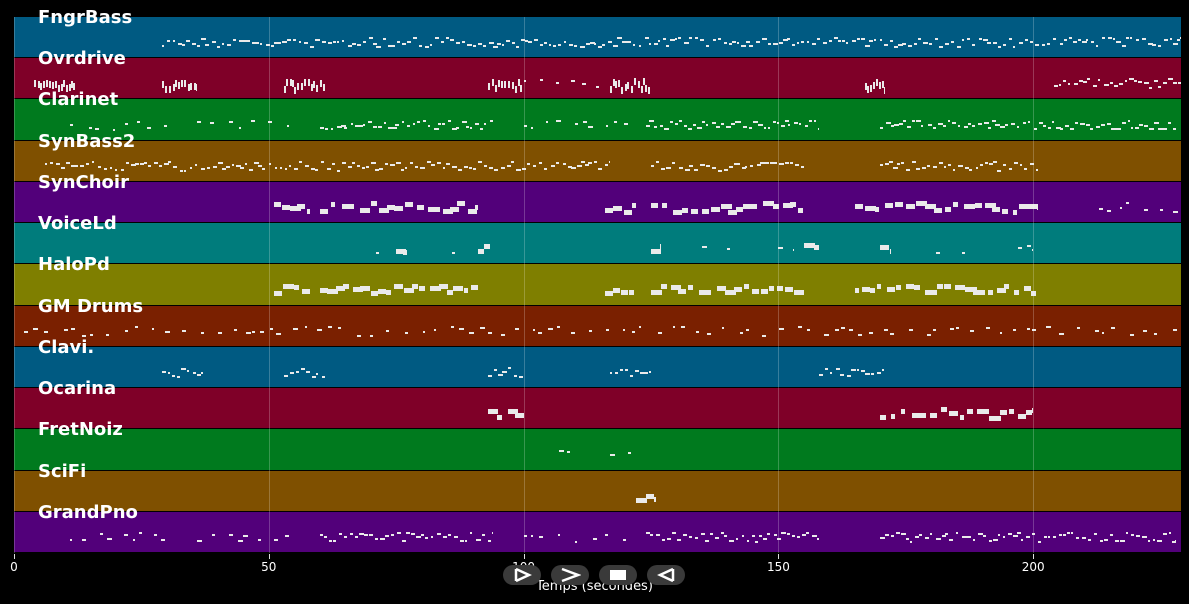 The image size is (1189, 604). Describe the element at coordinates (597, 38) in the screenshot. I see `track-fngrbass` at that location.